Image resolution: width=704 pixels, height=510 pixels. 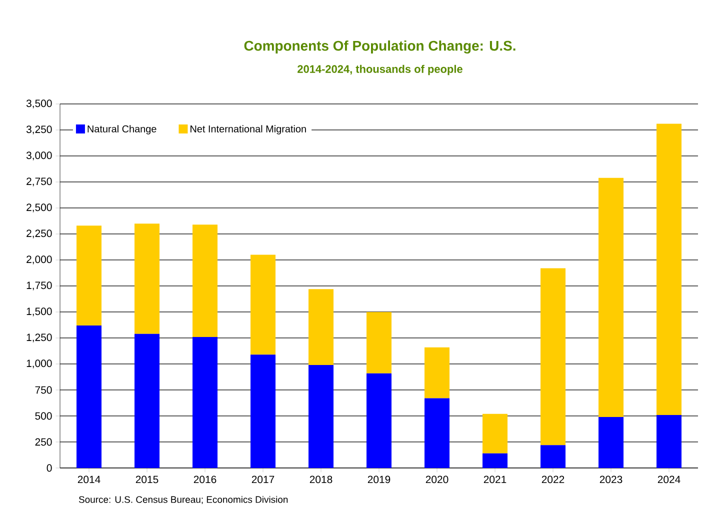 What do you see at coordinates (39, 130) in the screenshot?
I see `y-tick-label: 3,250` at bounding box center [39, 130].